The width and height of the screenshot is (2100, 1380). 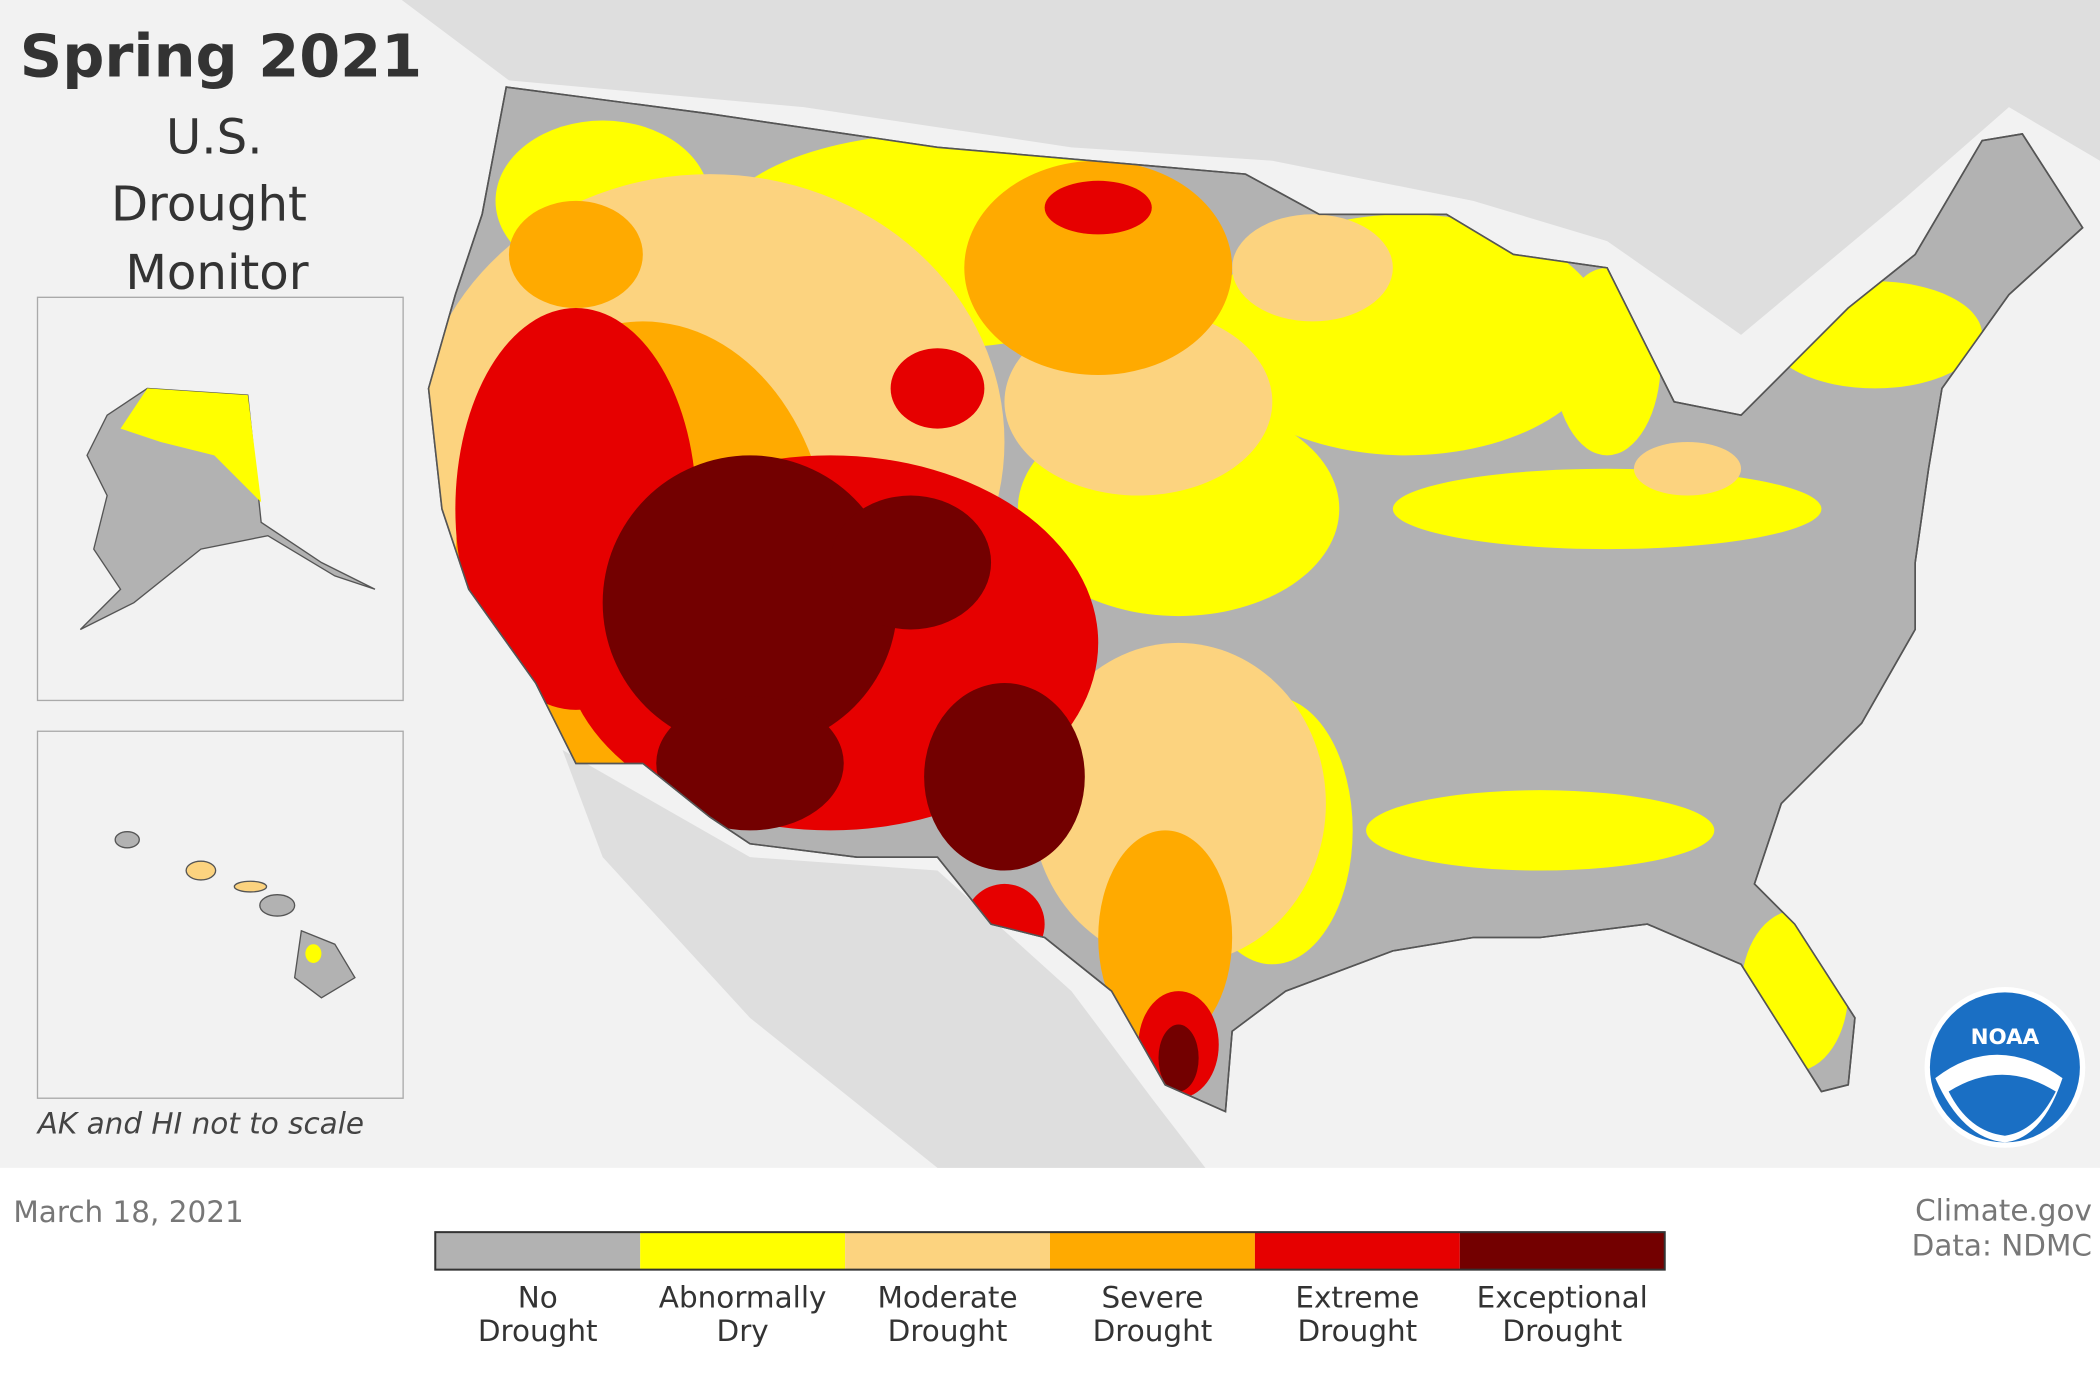 What do you see at coordinates (2002, 1105) in the screenshot?
I see `noaa-logo-wave` at bounding box center [2002, 1105].